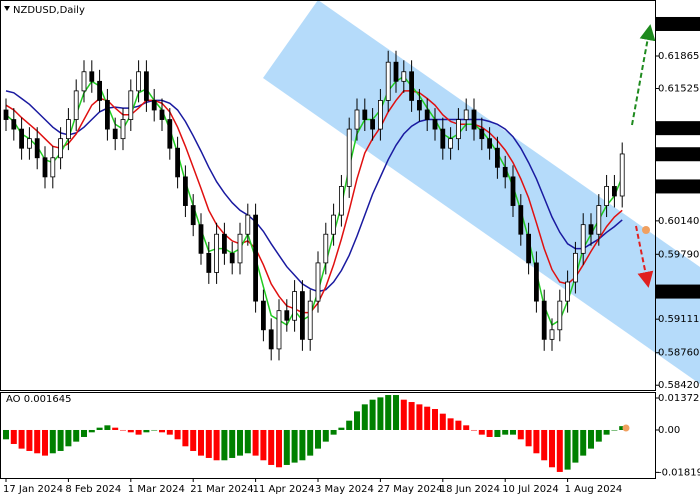 The image size is (700, 500). Describe the element at coordinates (284, 489) in the screenshot. I see `x-tick-label: 11 Apr 2024` at that location.